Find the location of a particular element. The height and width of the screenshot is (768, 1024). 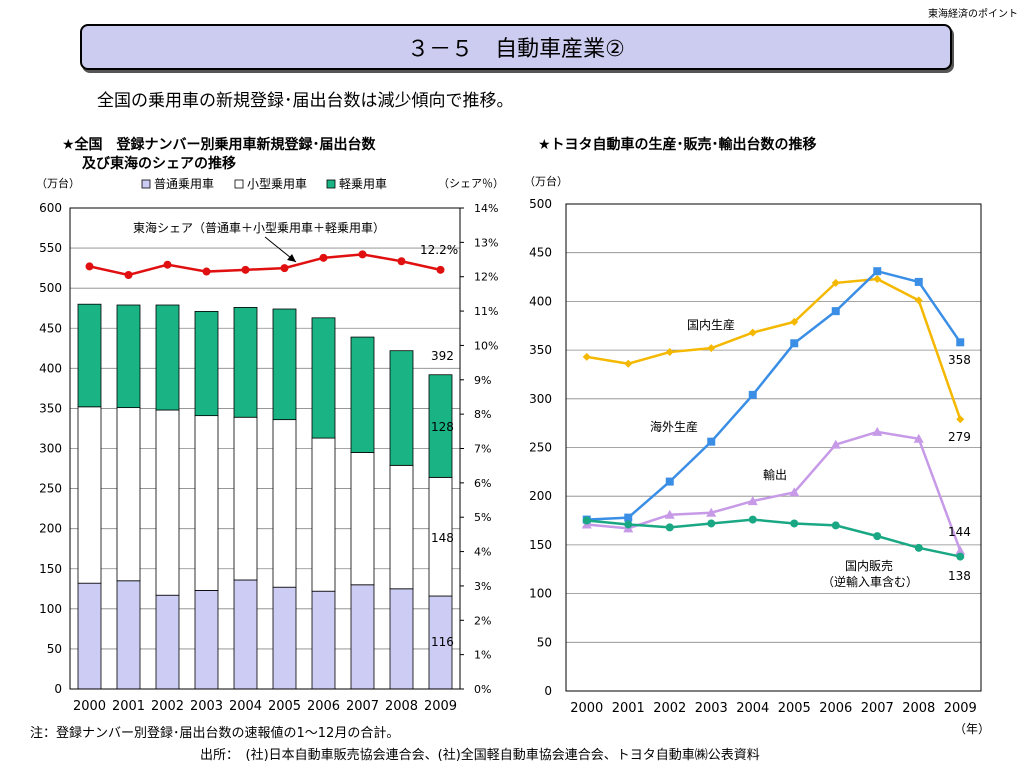

right-chart-lines is located at coordinates (773, 414).